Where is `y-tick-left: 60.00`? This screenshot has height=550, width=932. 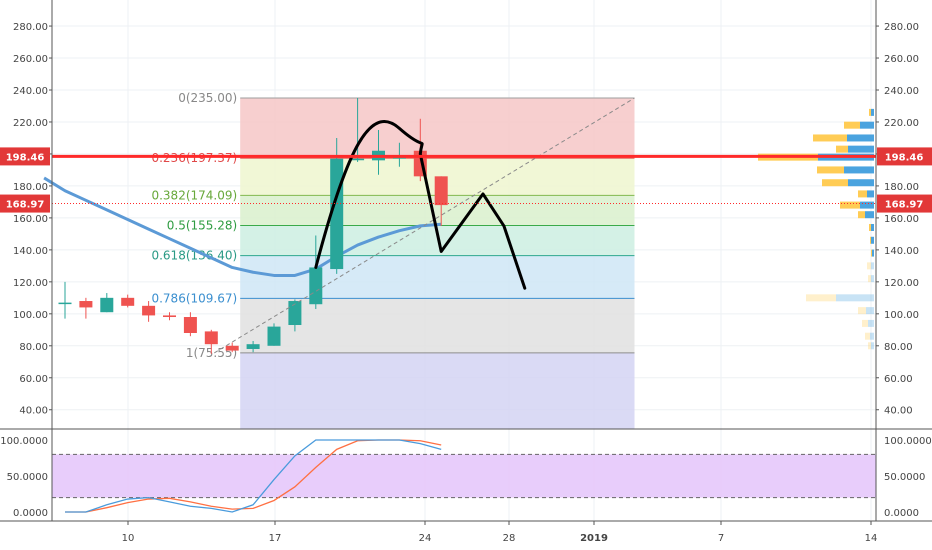 y-tick-left: 60.00 is located at coordinates (33, 379).